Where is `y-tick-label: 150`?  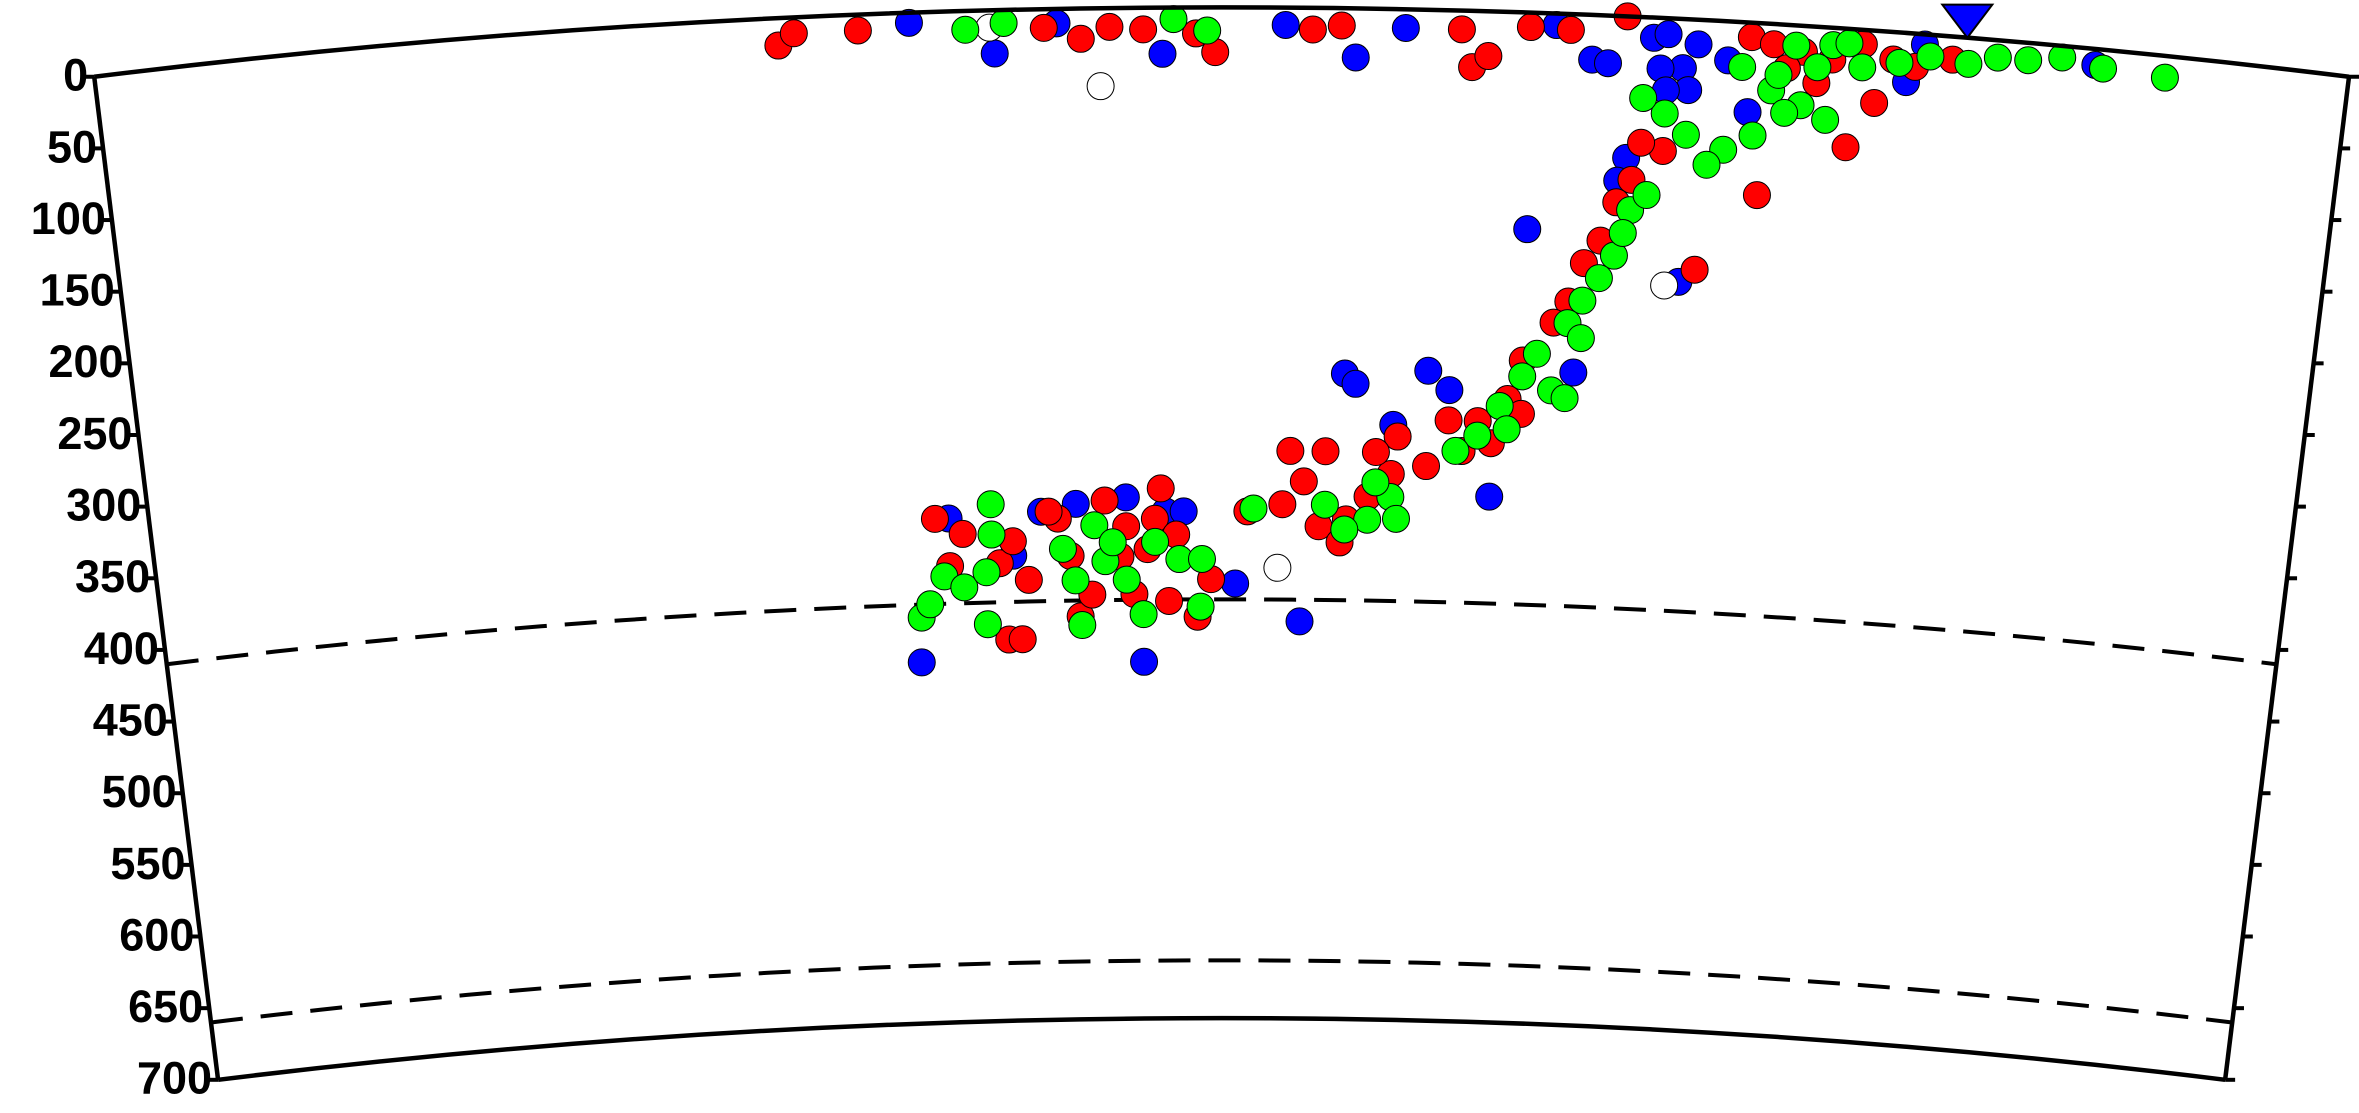 y-tick-label: 150 is located at coordinates (77, 290).